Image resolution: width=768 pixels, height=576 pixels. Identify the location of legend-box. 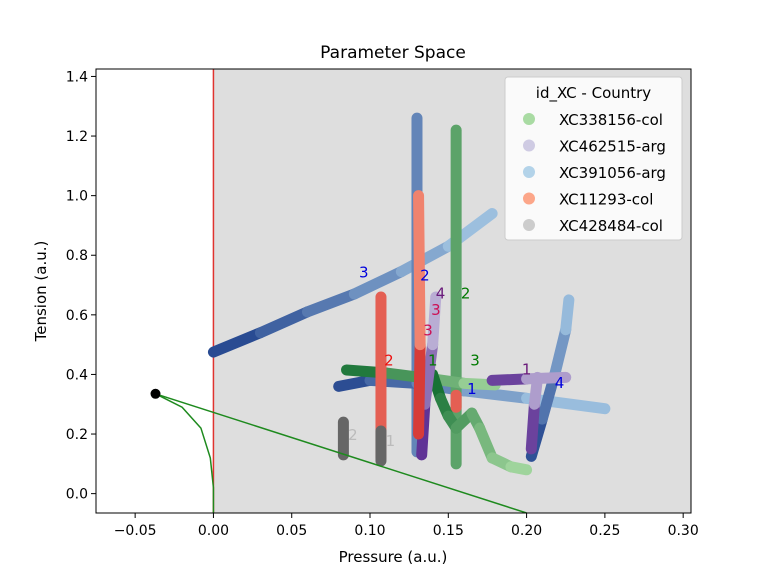
(593, 158).